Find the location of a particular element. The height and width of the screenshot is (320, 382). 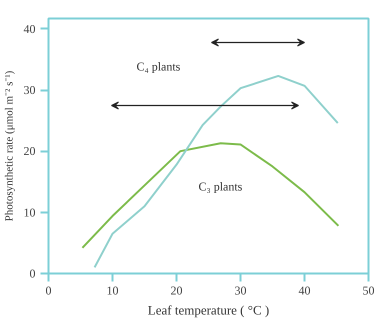

annotation: C₃ plants is located at coordinates (220, 187).